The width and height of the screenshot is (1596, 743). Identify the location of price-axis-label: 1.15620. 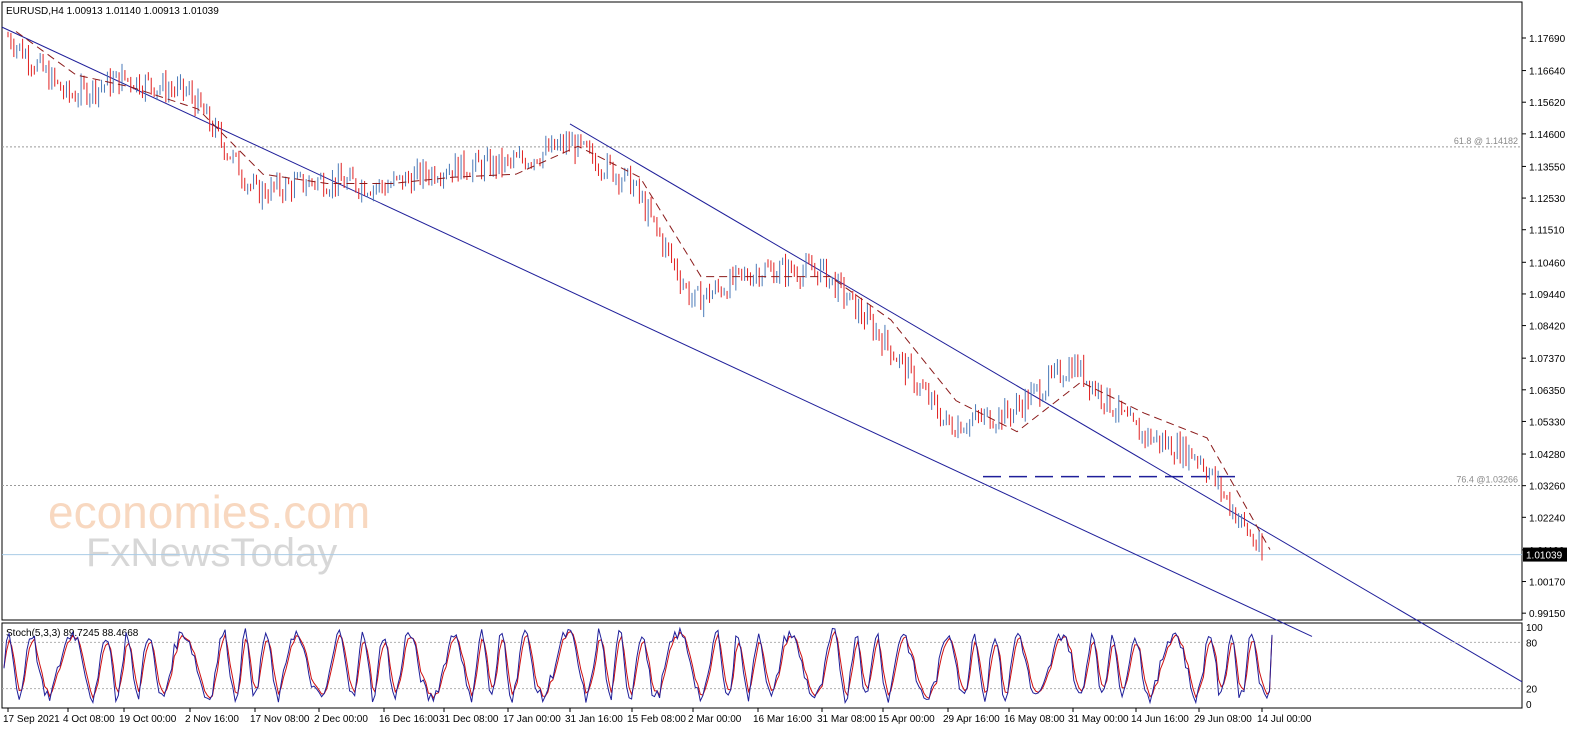
(1547, 103).